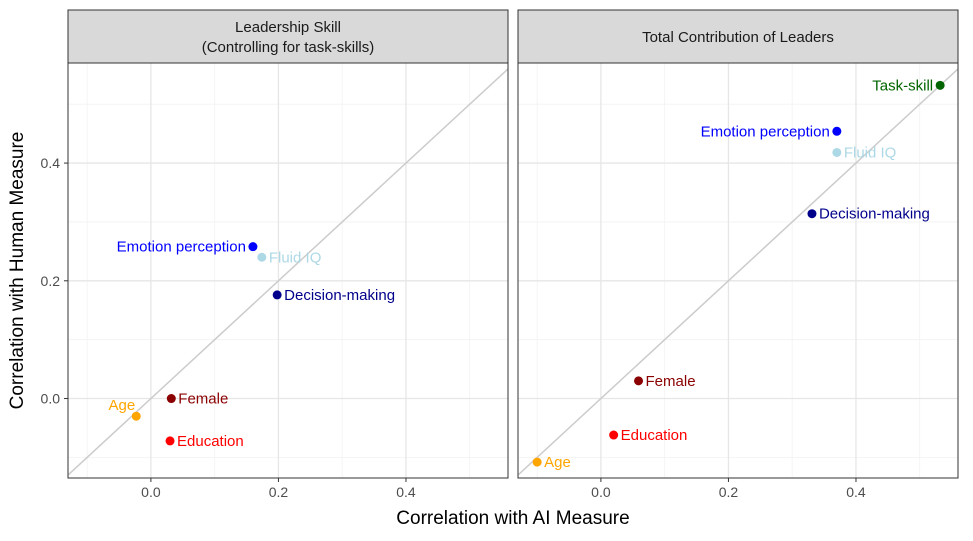 The image size is (973, 541). Describe the element at coordinates (51, 399) in the screenshot. I see `y-tick-label: 0.0` at that location.